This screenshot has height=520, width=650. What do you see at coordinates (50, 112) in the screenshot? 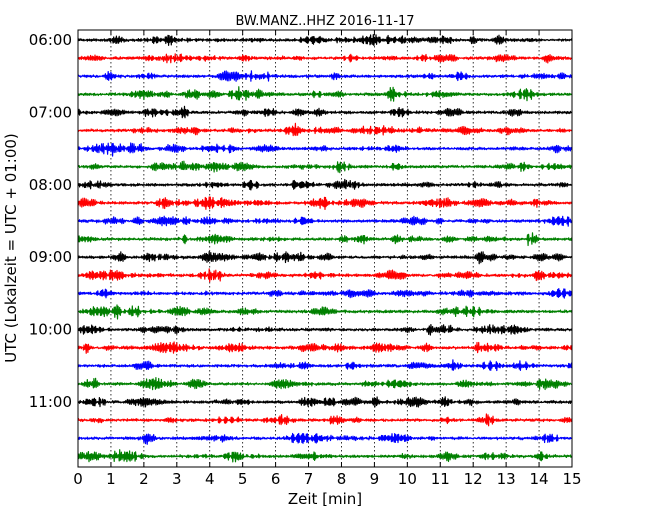
I see `y-tick-label: 07:00` at bounding box center [50, 112].